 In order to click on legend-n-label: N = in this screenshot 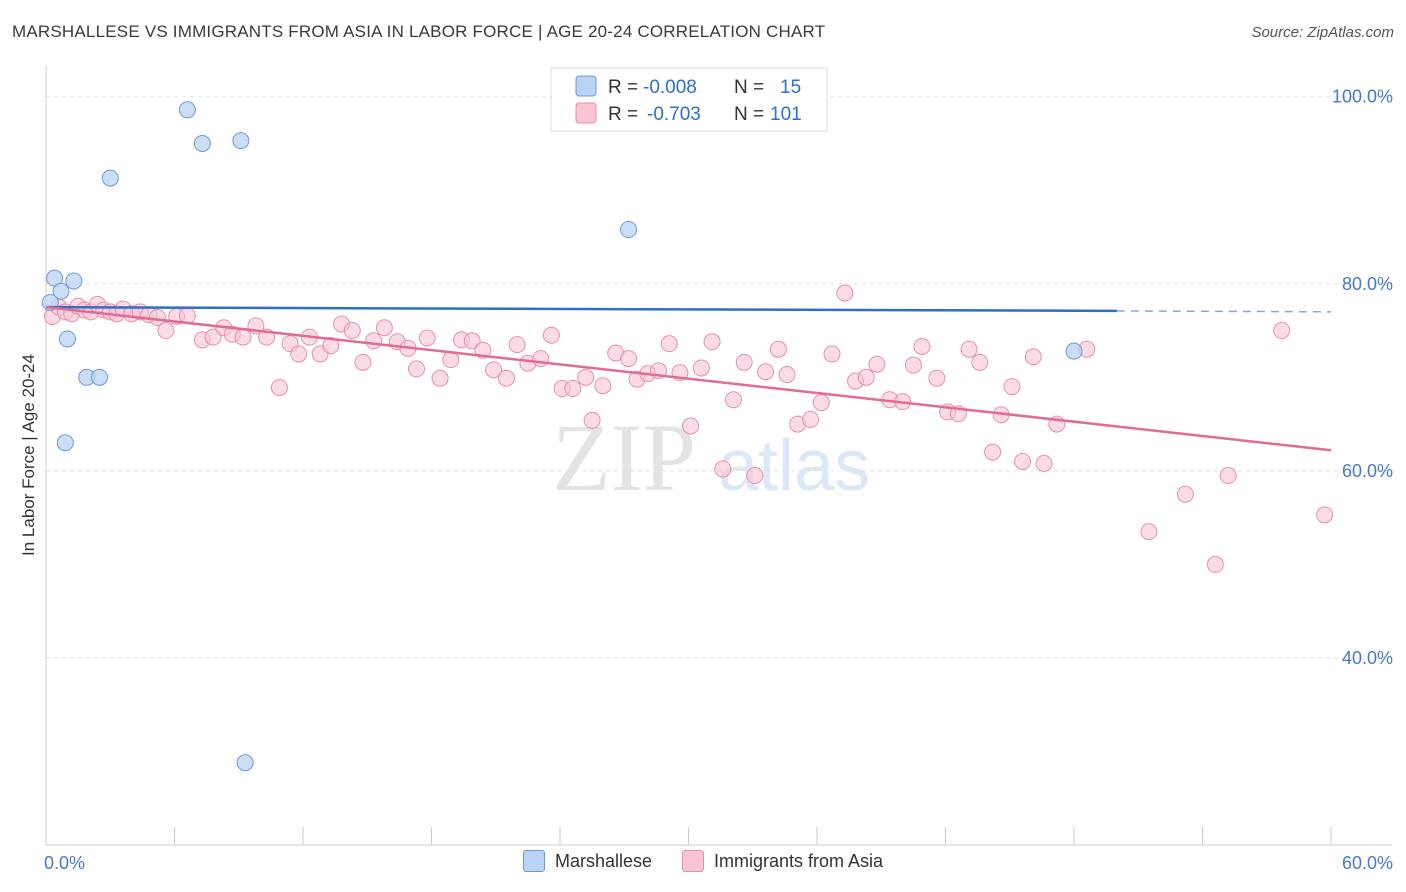, I will do `click(749, 114)`.